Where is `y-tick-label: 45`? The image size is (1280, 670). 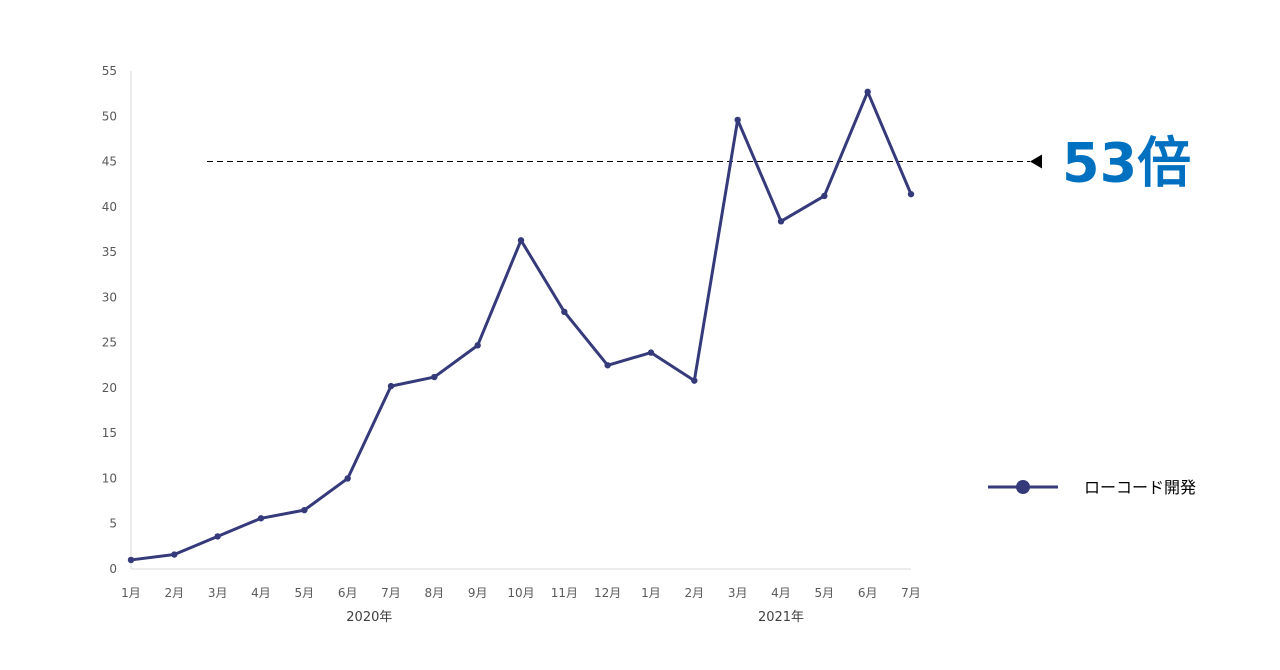
y-tick-label: 45 is located at coordinates (109, 162).